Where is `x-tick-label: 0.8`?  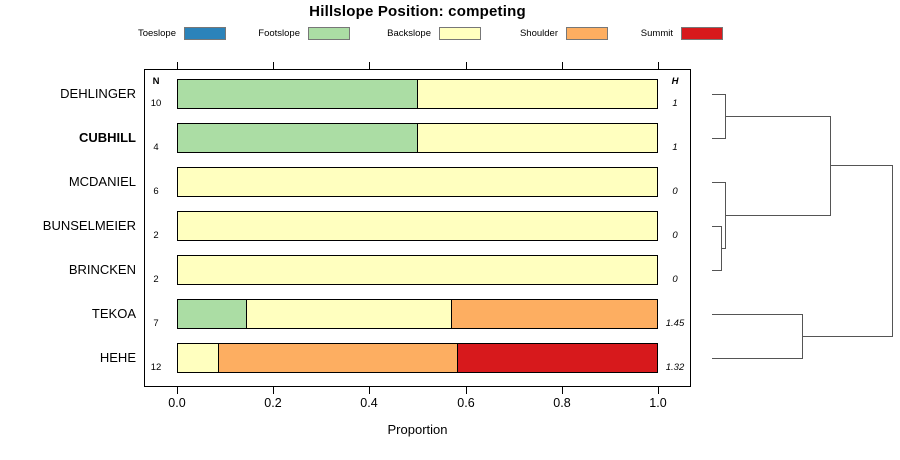
x-tick-label: 0.8 is located at coordinates (562, 403).